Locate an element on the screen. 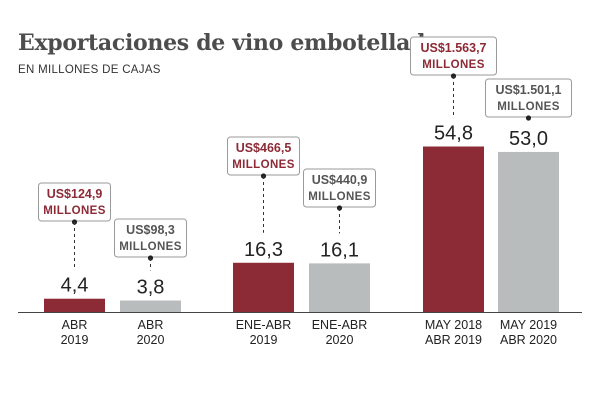 The width and height of the screenshot is (600, 400). usd-unit-1: MILLONES is located at coordinates (74, 211).